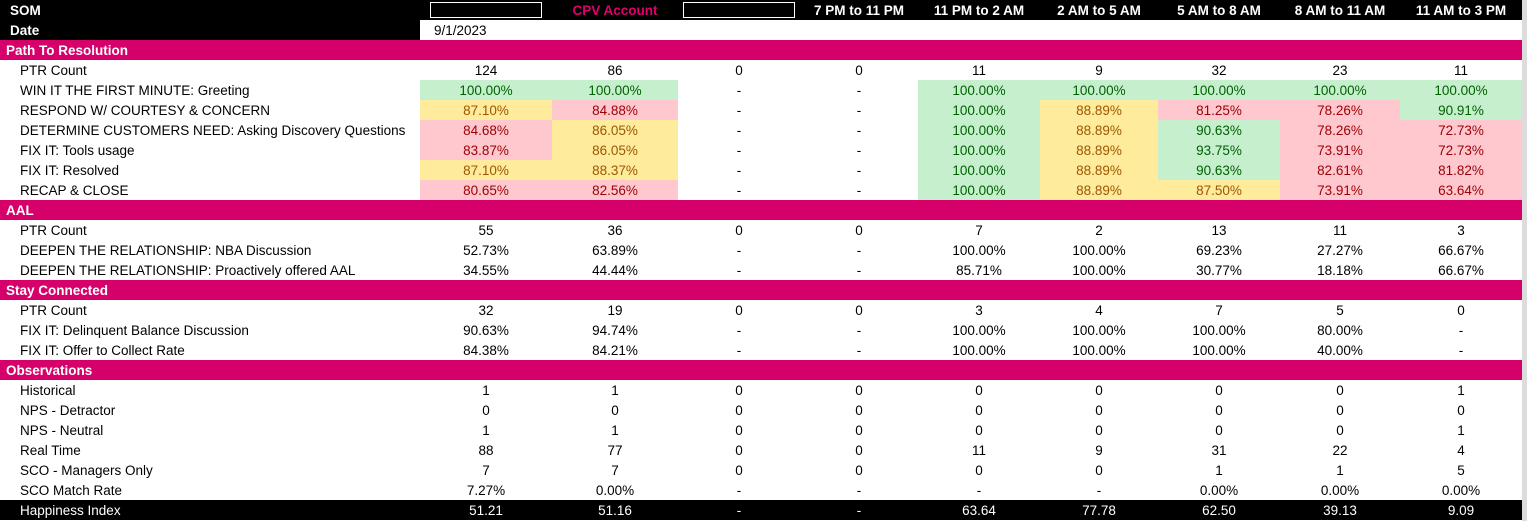  What do you see at coordinates (1461, 150) in the screenshot?
I see `value-cell: 72.73%` at bounding box center [1461, 150].